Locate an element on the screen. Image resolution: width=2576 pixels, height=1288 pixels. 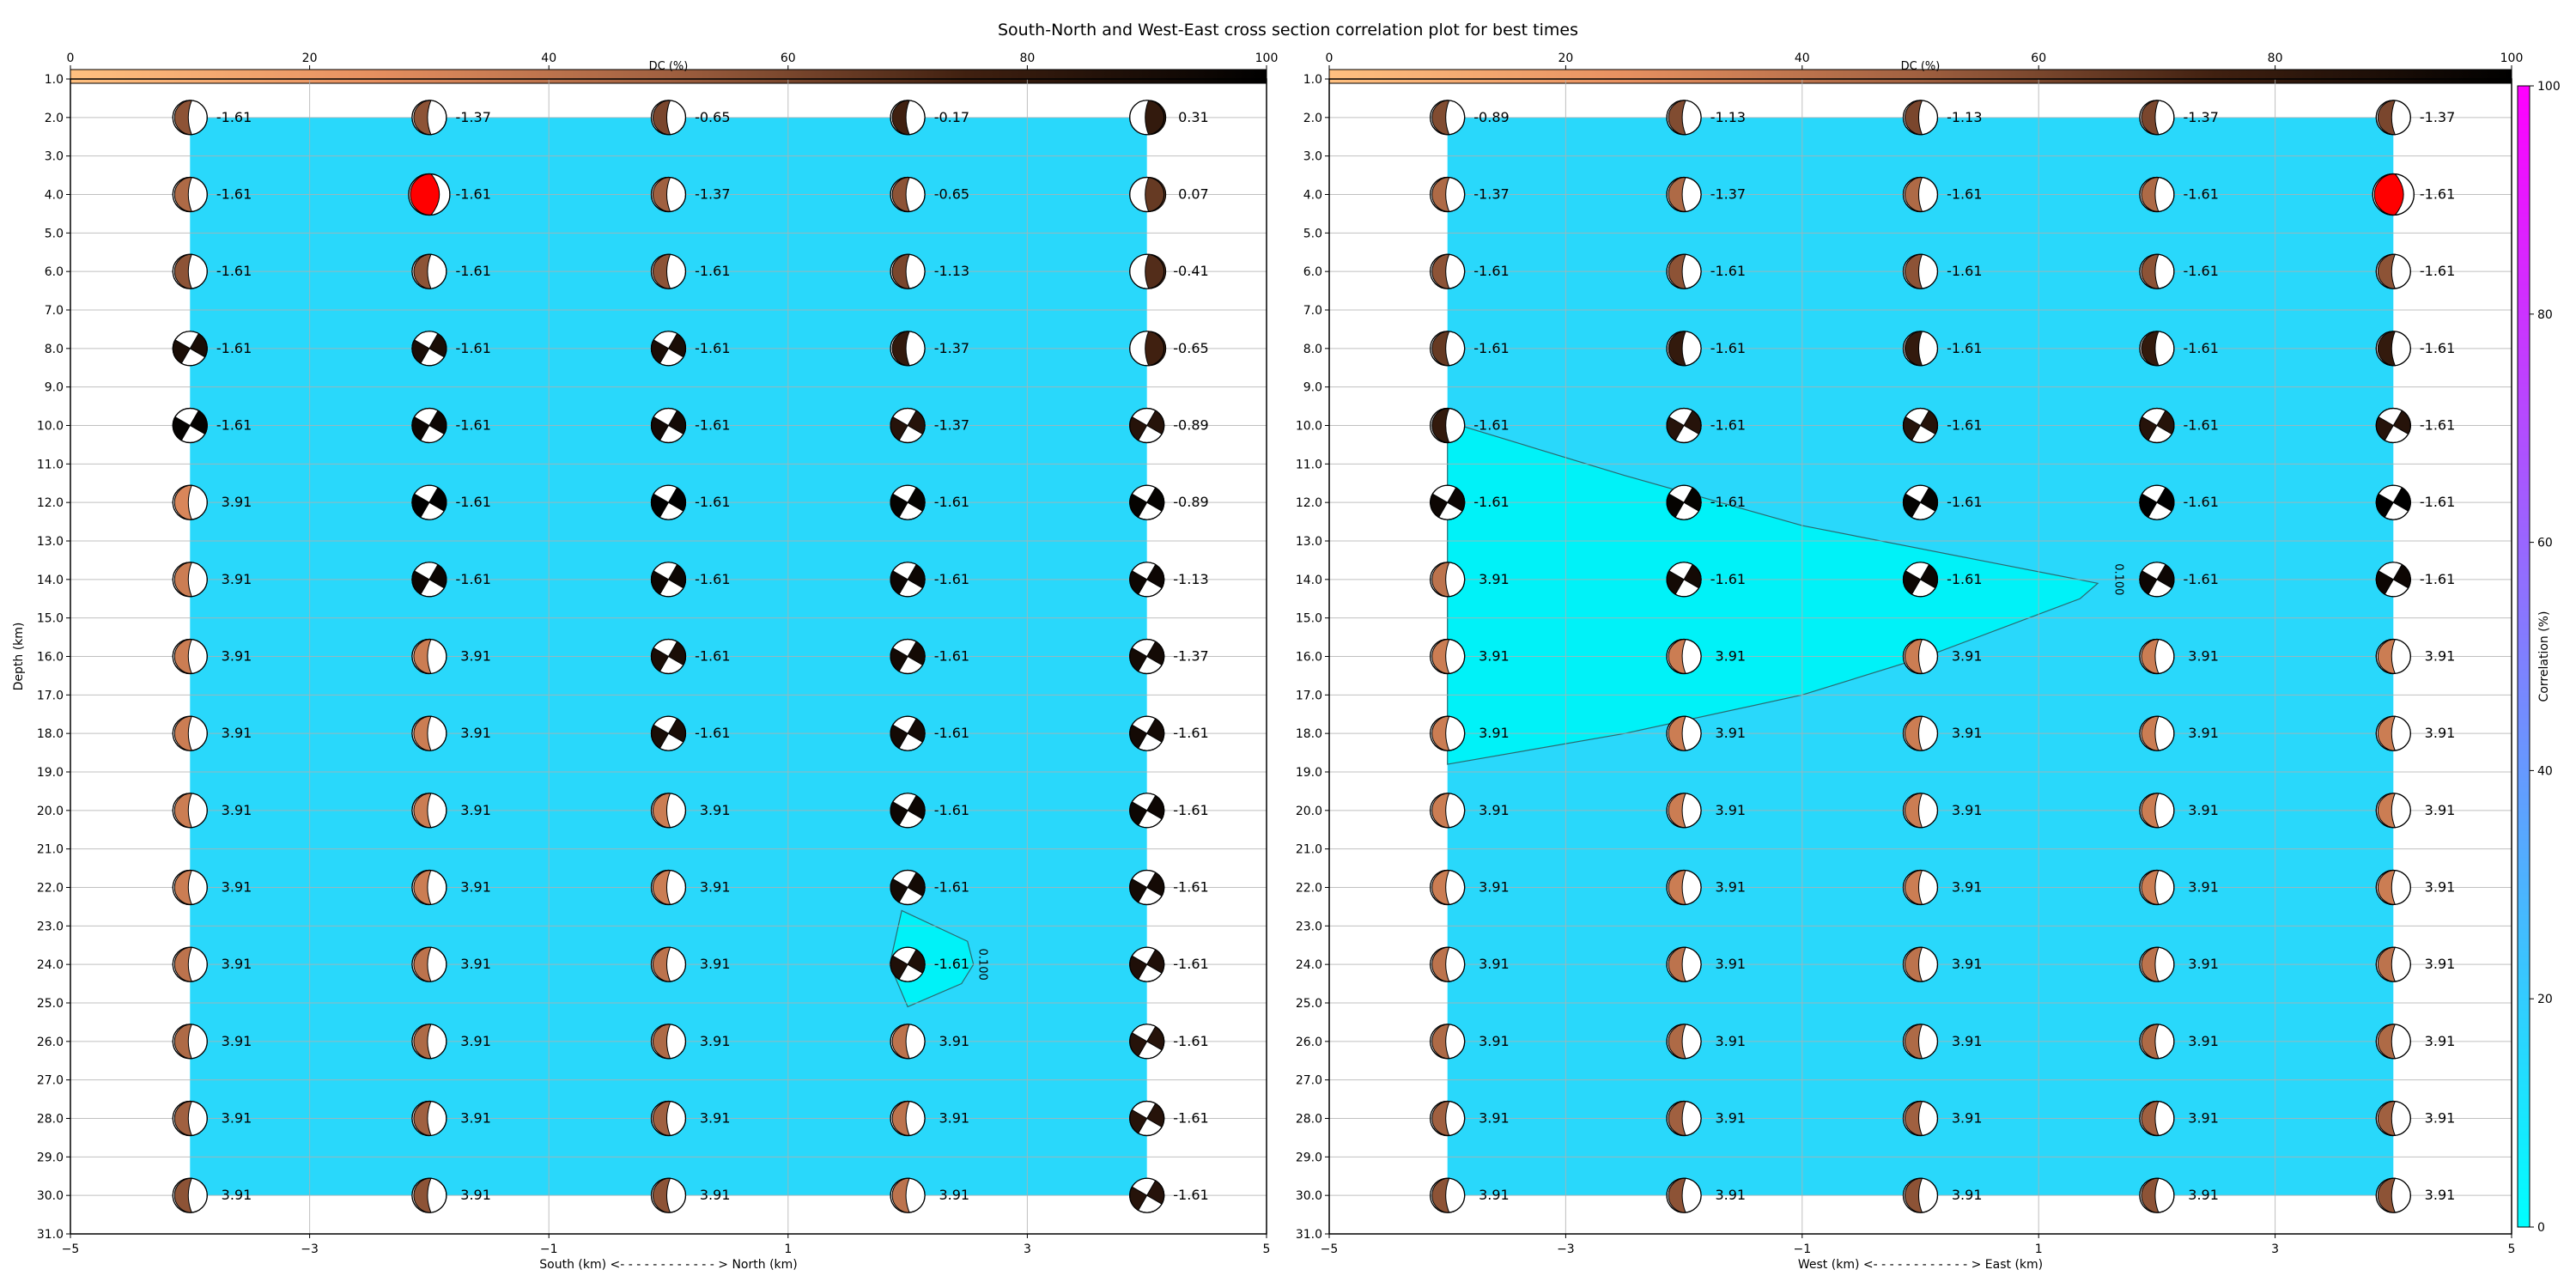
correlation-colorbar-tick-label: 60 is located at coordinates (2545, 543).